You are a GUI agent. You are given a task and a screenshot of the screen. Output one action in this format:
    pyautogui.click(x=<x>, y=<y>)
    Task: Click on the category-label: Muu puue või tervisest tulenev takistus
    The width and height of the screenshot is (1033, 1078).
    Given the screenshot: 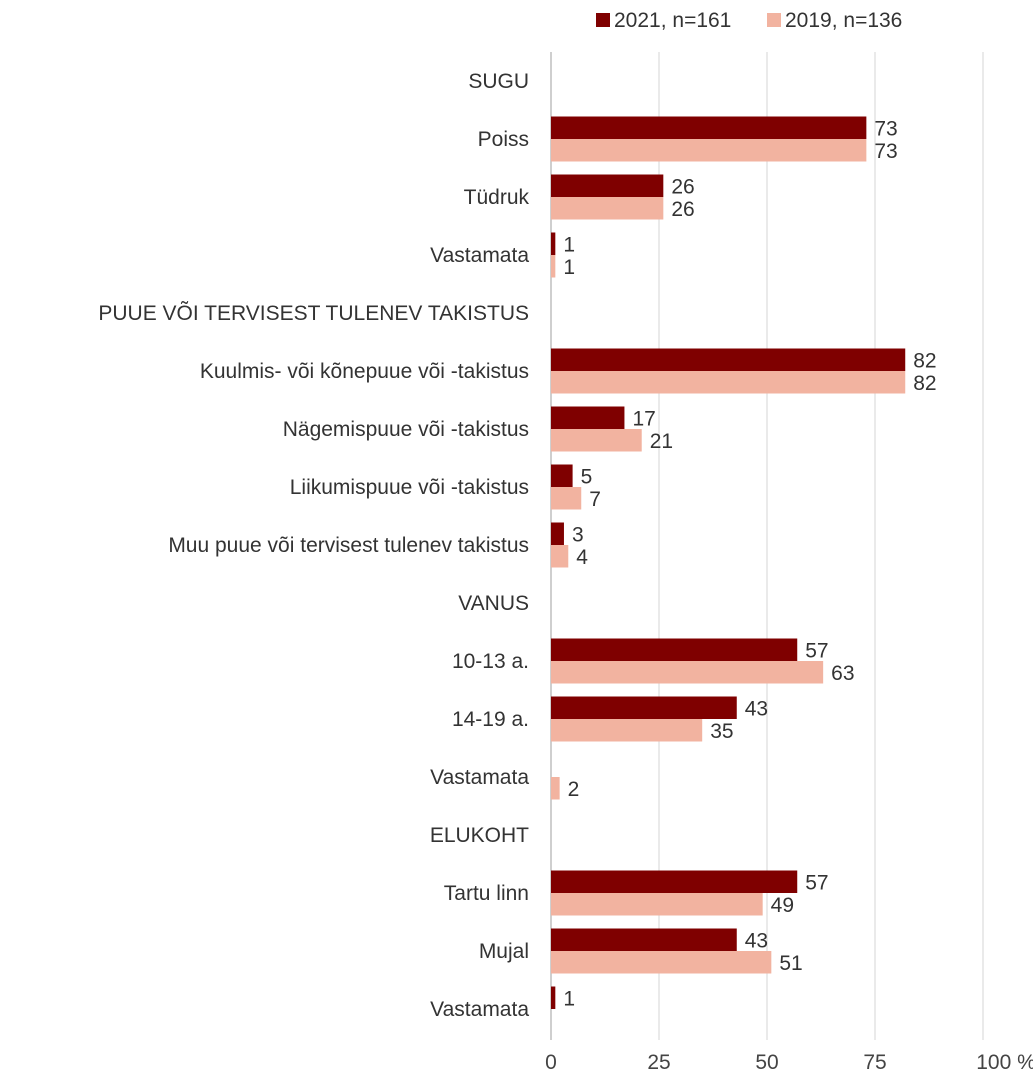 What is the action you would take?
    pyautogui.click(x=348, y=545)
    